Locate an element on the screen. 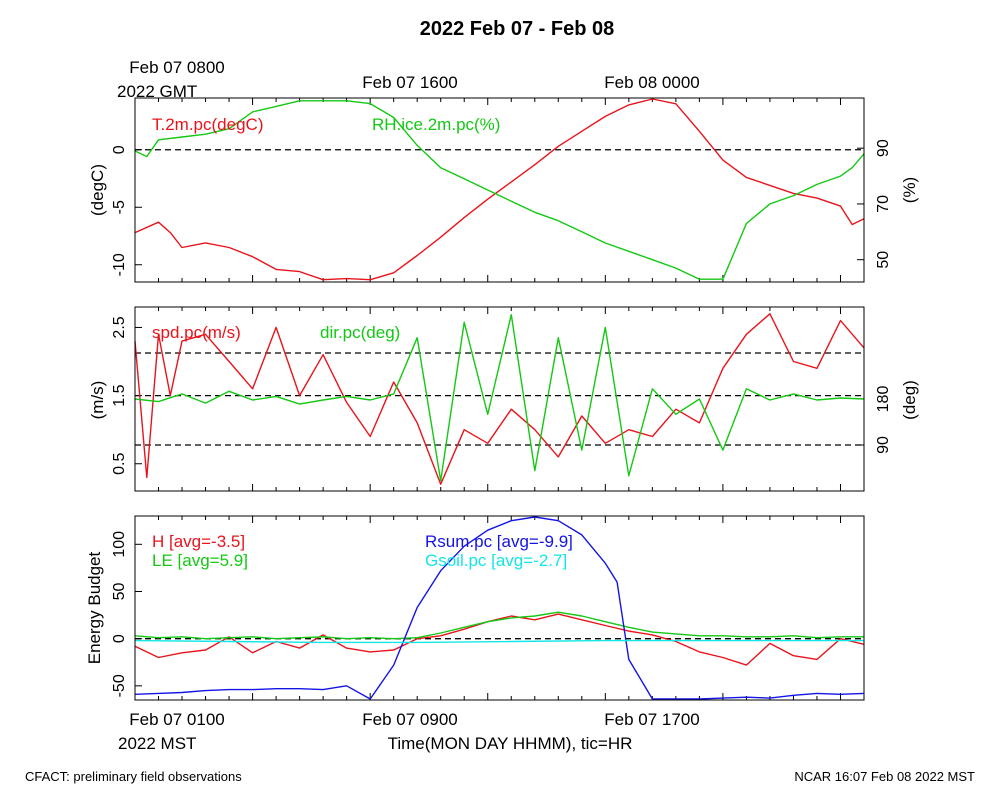  y-tick-label-left: -10 is located at coordinates (119, 264).